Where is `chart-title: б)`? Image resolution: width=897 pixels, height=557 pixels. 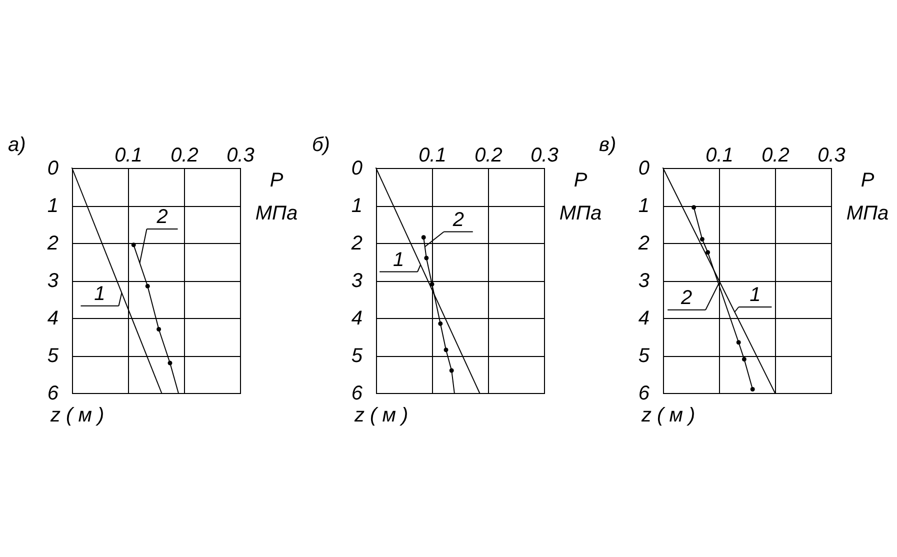
chart-title: б) is located at coordinates (321, 145).